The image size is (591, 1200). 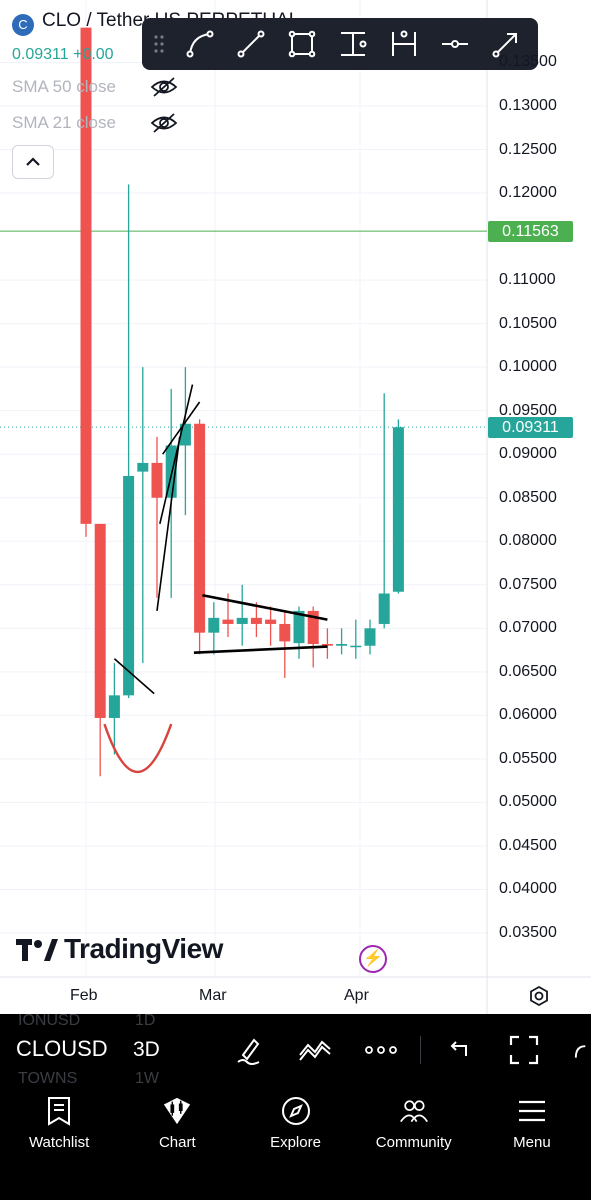 I want to click on price-axis-label: 0.04000, so click(x=528, y=889).